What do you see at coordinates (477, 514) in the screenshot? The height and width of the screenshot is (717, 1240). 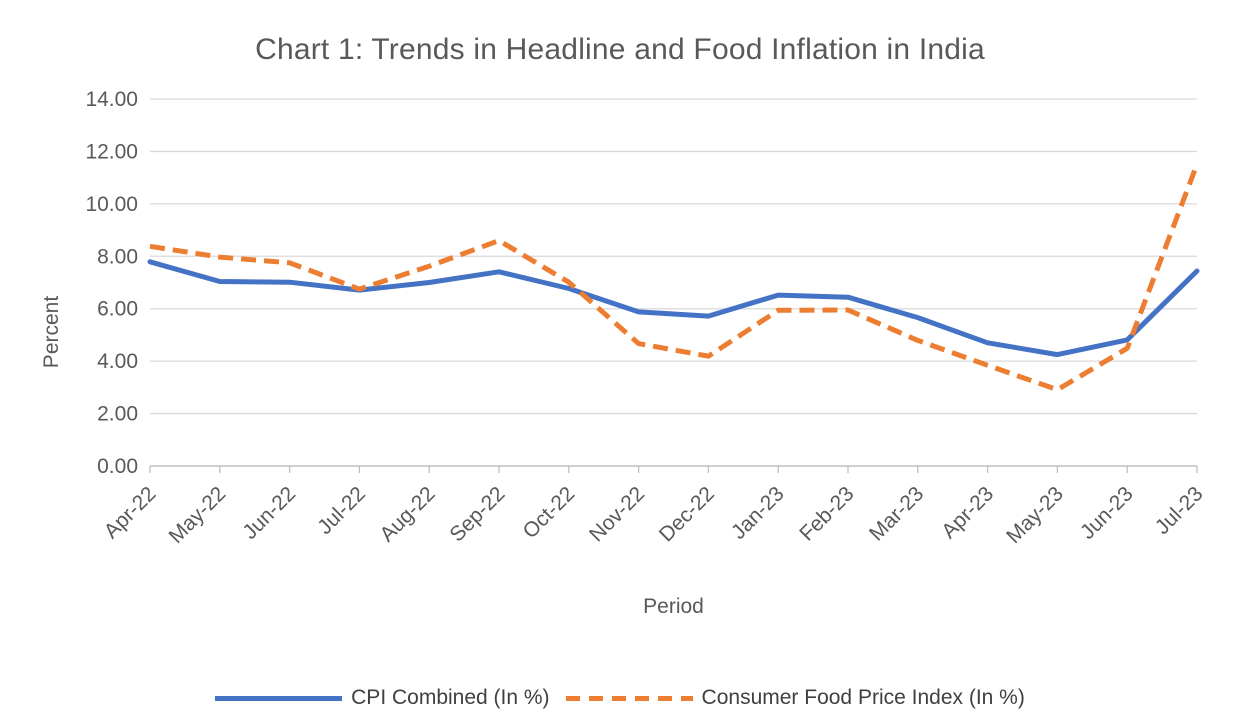 I see `x-tick-label: Sep-22` at bounding box center [477, 514].